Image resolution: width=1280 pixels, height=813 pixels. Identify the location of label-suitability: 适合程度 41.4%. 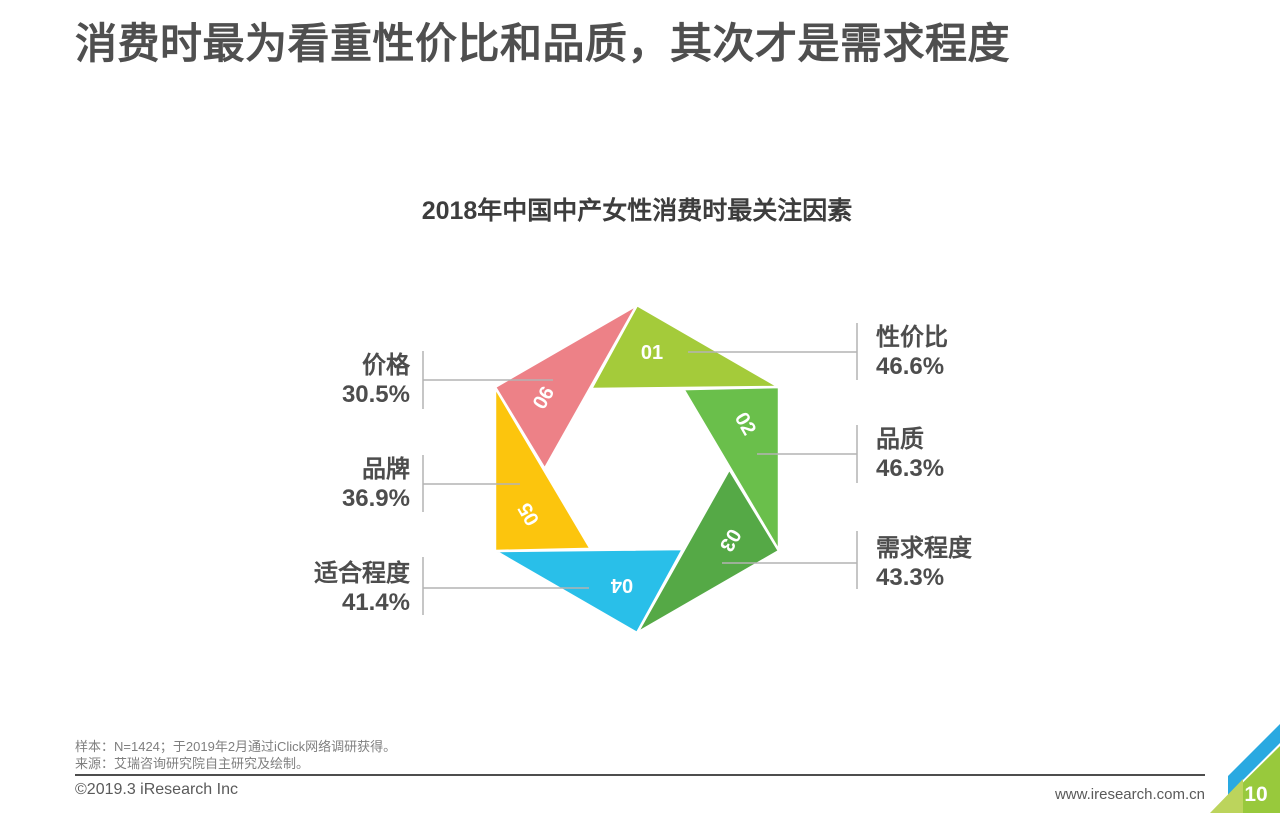
(362, 588).